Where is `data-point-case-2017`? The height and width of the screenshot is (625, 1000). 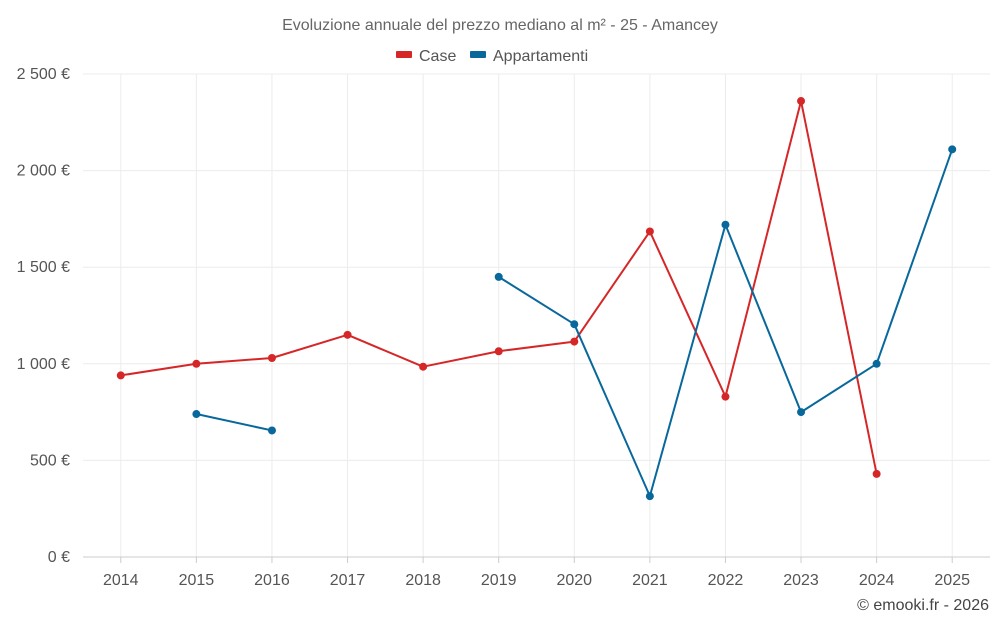
data-point-case-2017 is located at coordinates (347, 334).